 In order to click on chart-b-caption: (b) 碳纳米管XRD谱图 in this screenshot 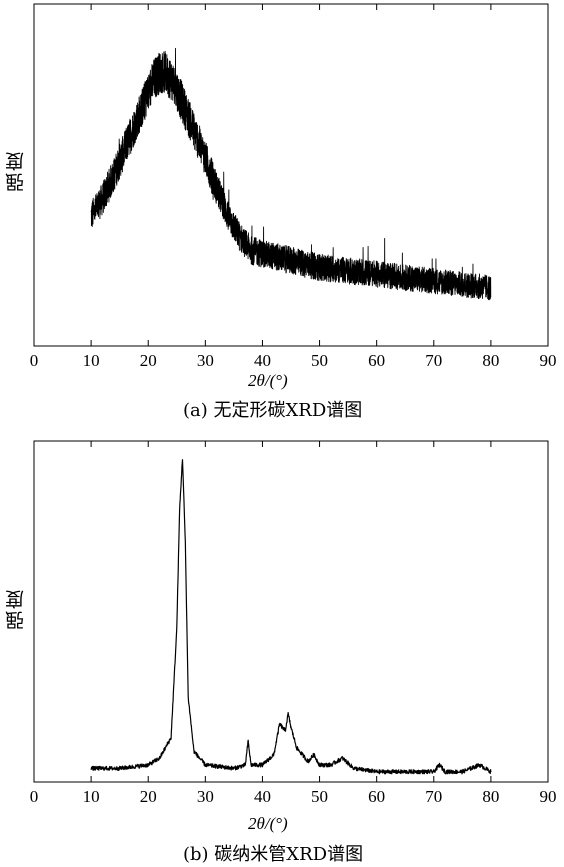, I will do `click(273, 854)`.